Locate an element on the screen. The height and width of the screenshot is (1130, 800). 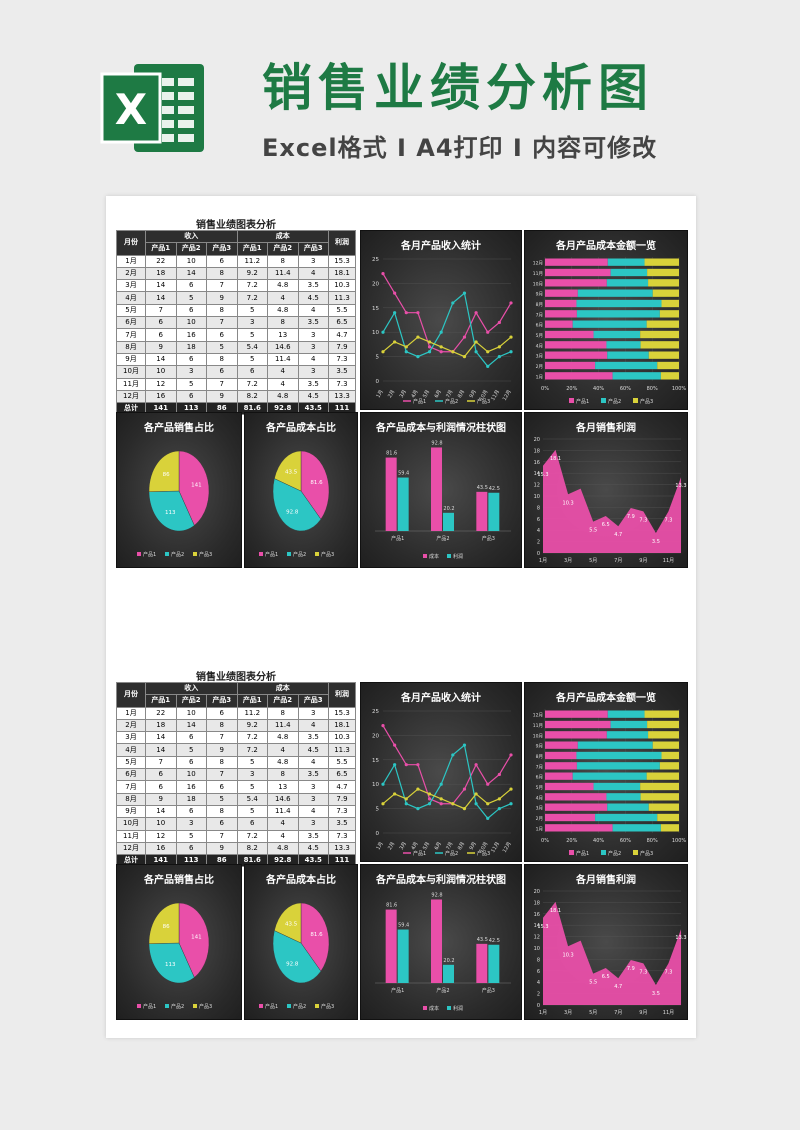
table-row: 5月 7 6 8 5 4.8 4 5.5 is located at coordinates (236, 762).